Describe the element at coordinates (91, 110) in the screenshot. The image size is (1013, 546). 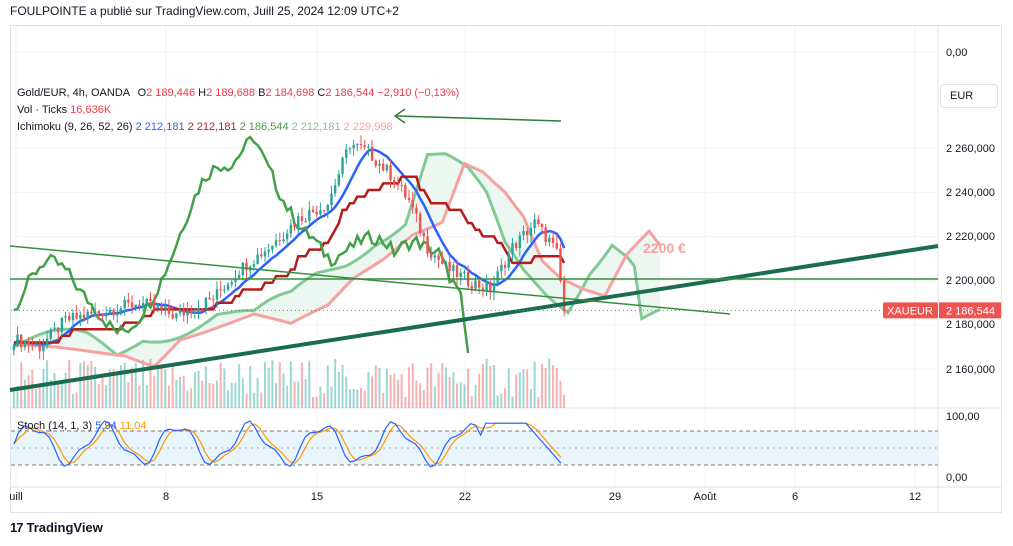
I see `legend-volume-value: 16,636K` at that location.